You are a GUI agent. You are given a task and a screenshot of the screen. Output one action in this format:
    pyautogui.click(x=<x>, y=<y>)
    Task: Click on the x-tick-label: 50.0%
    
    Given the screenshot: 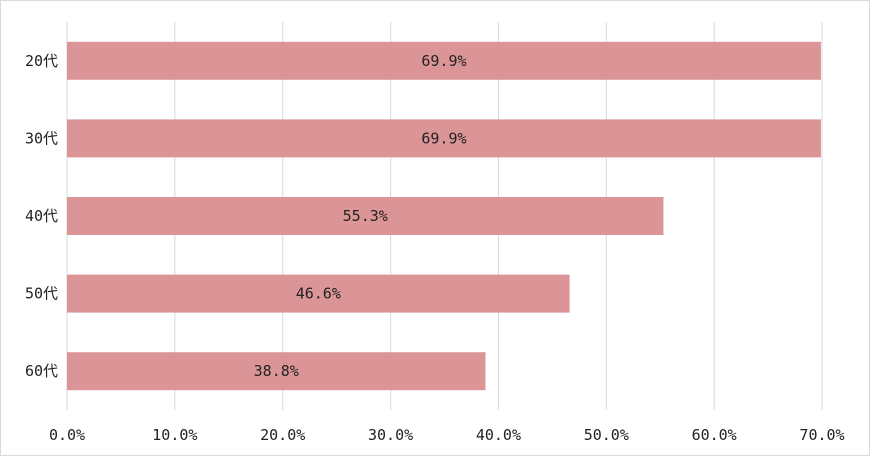 What is the action you would take?
    pyautogui.click(x=606, y=435)
    